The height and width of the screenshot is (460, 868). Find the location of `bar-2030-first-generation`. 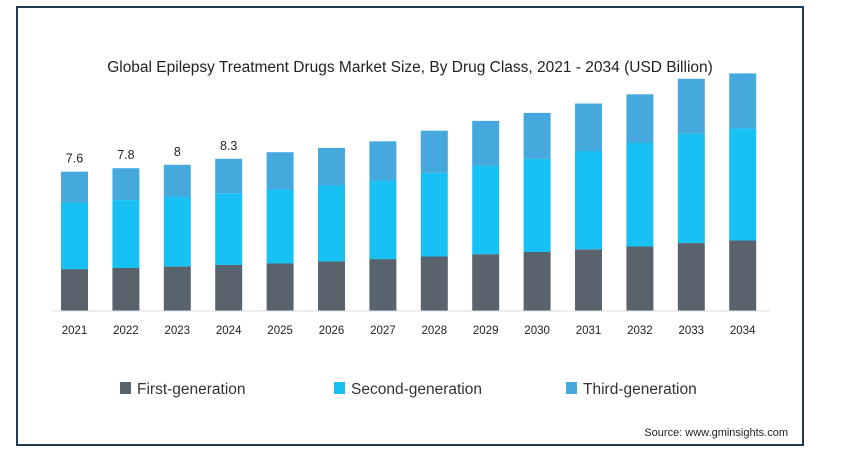

bar-2030-first-generation is located at coordinates (537, 281).